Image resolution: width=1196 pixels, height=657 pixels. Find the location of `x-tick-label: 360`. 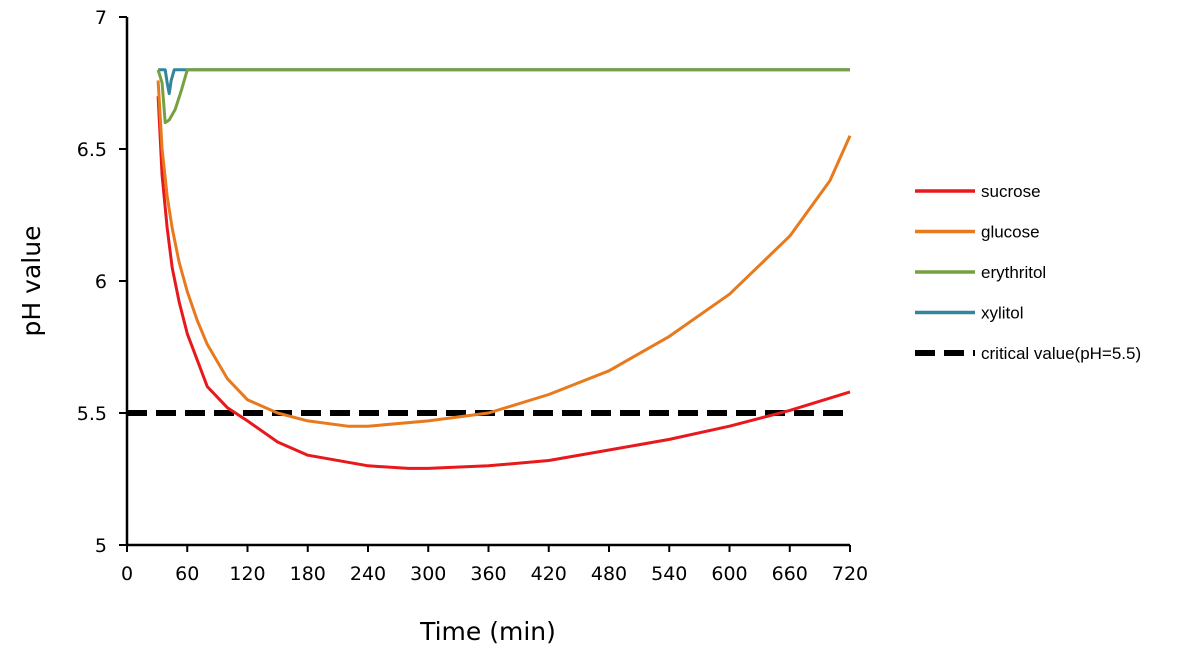

x-tick-label: 360 is located at coordinates (488, 574).